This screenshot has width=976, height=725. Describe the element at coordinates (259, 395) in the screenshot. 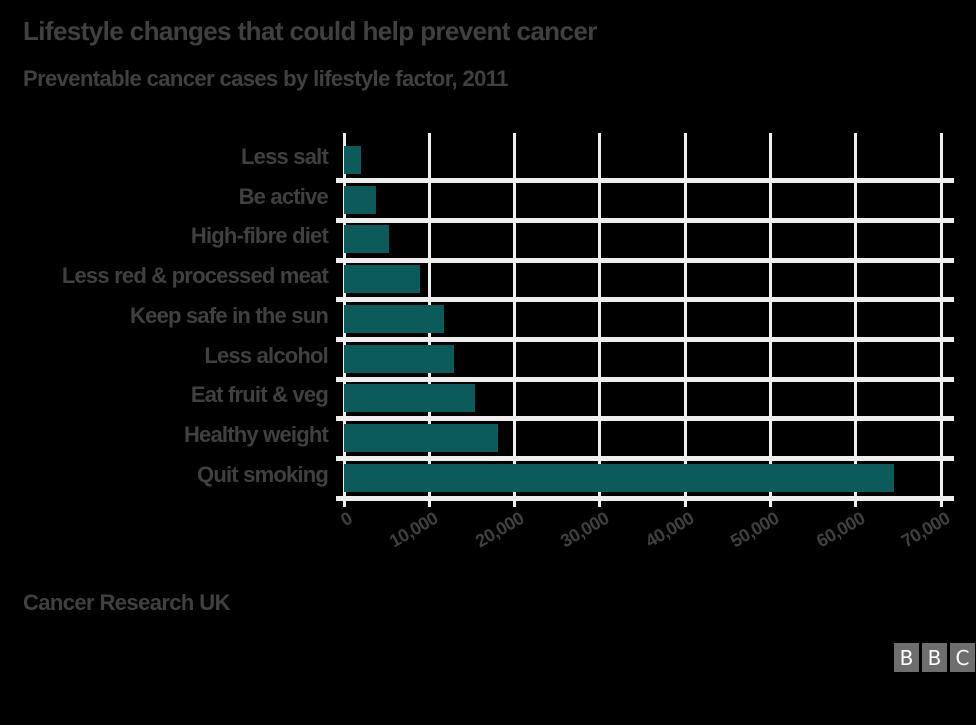

I see `category-label: Eat fruit & veg` at that location.